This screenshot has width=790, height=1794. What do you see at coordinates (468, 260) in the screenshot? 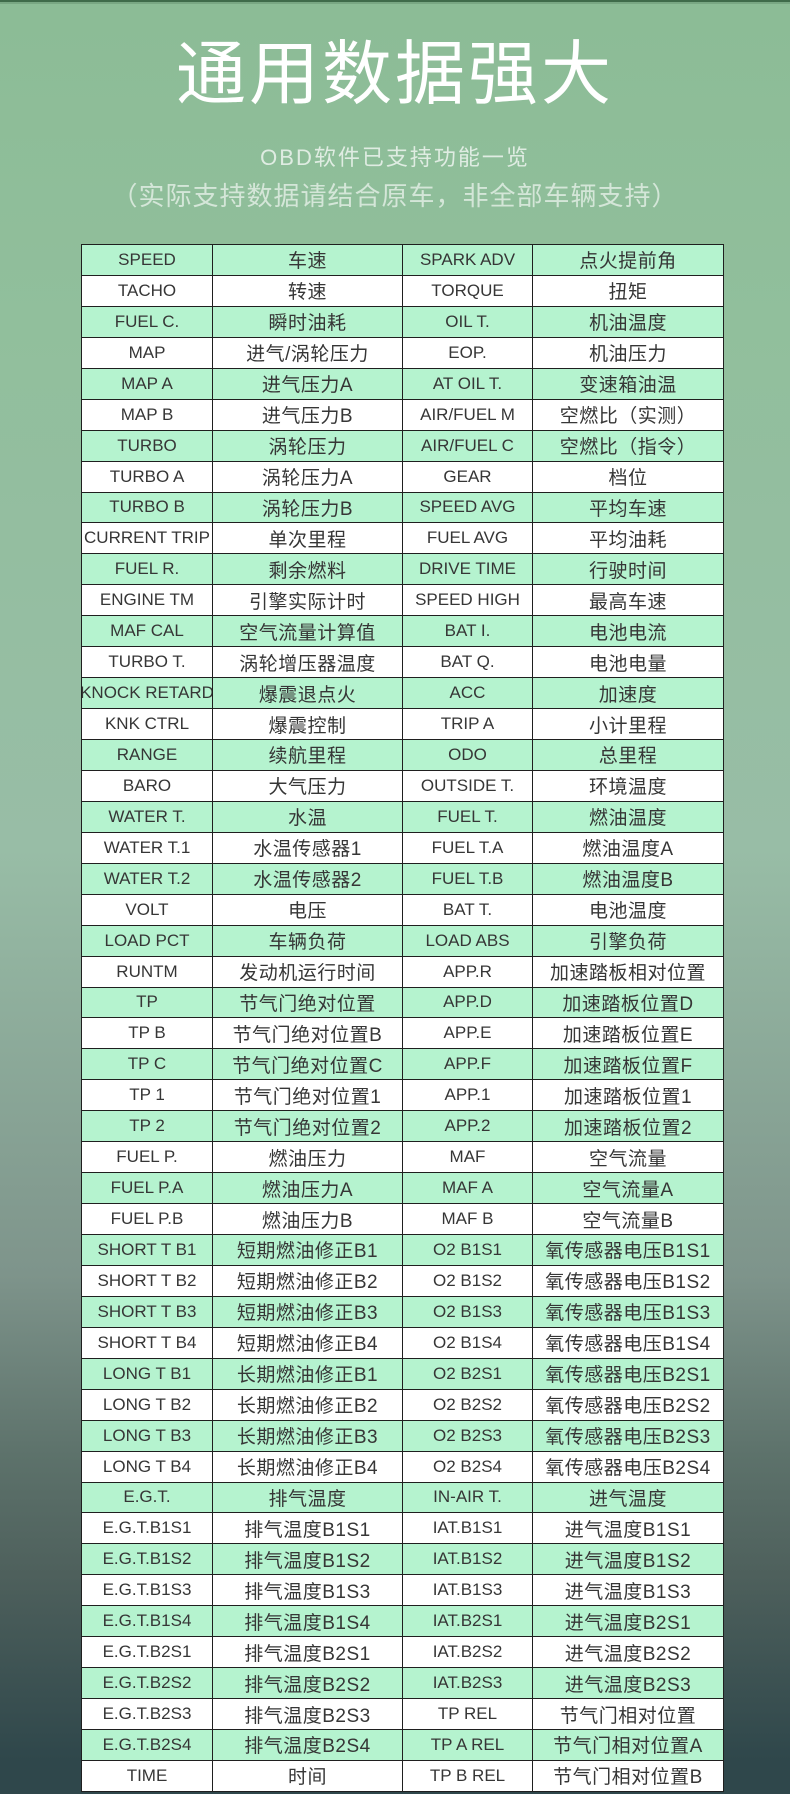
I see `table-cell-pid-code-right: SPARK ADV` at bounding box center [468, 260].